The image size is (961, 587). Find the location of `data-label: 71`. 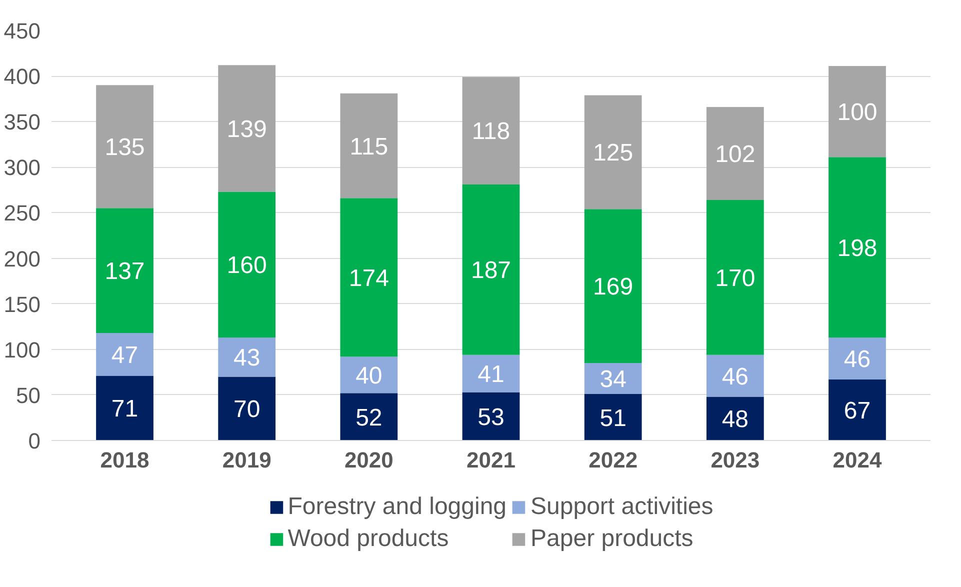

data-label: 71 is located at coordinates (124, 409).